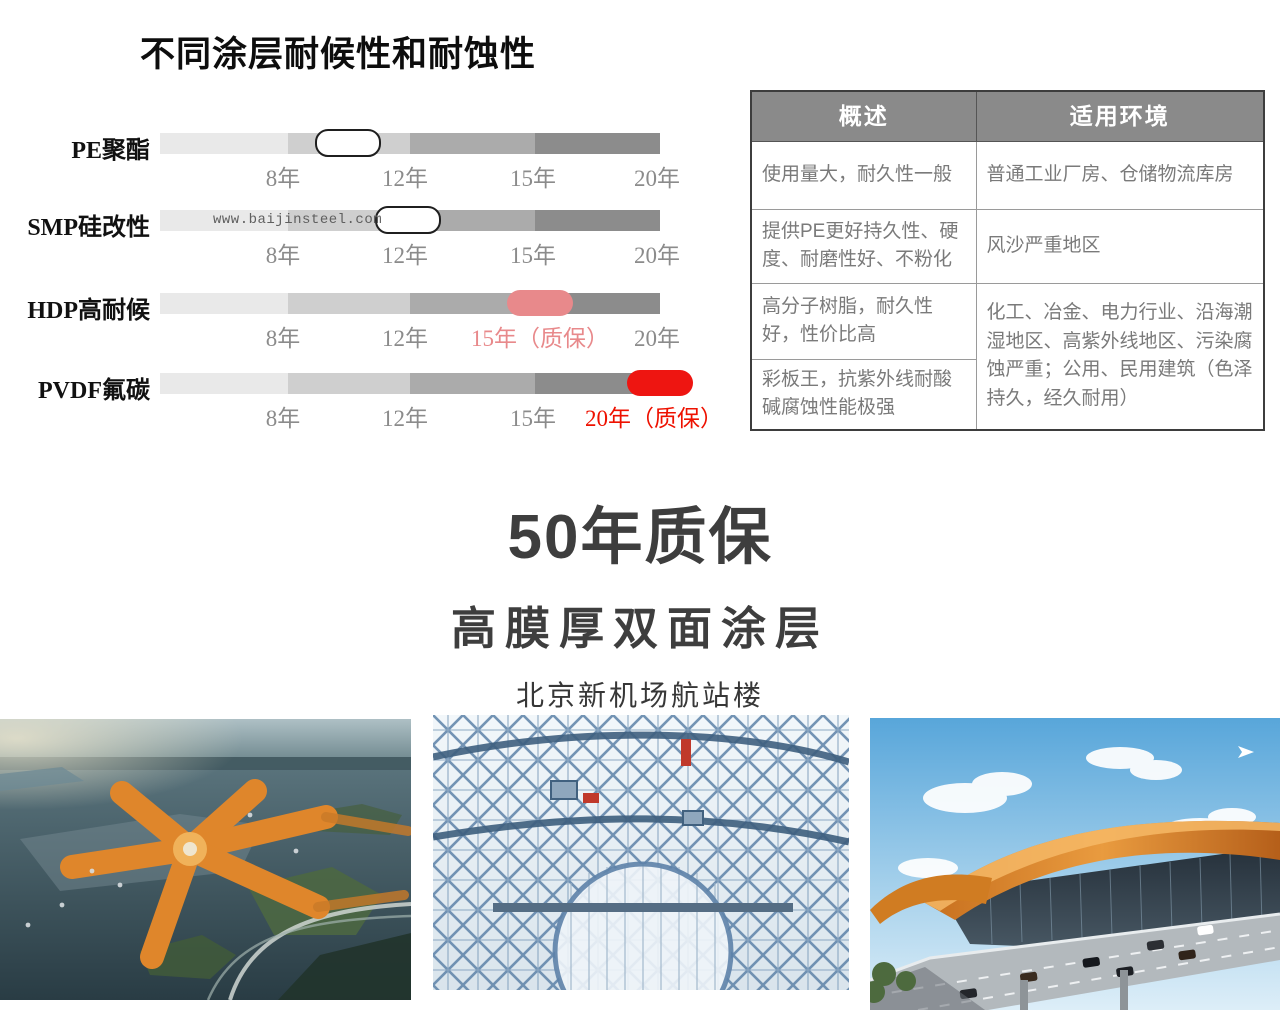  I want to click on photo-steel-structure-construction, so click(641, 852).